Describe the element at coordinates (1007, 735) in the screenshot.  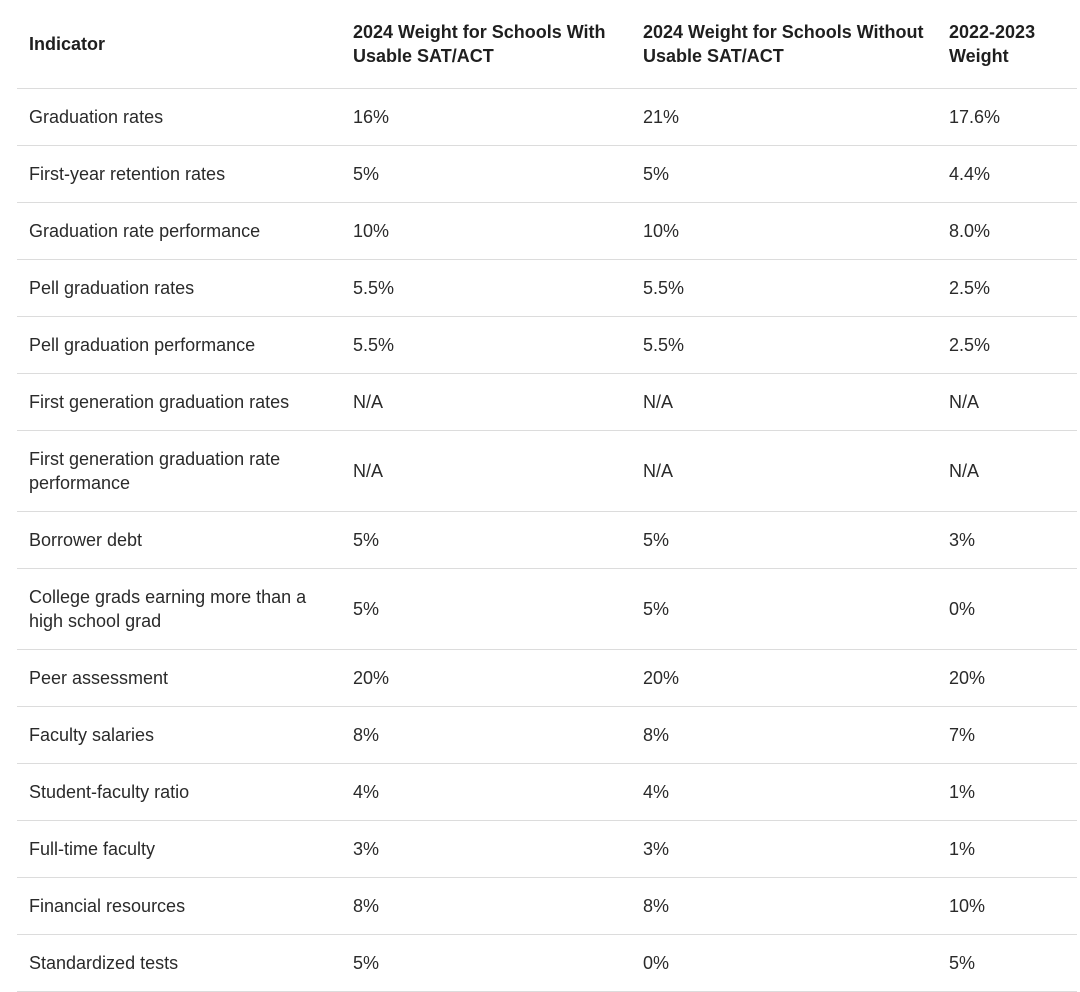
I see `cell-2022-2023: 7%` at that location.